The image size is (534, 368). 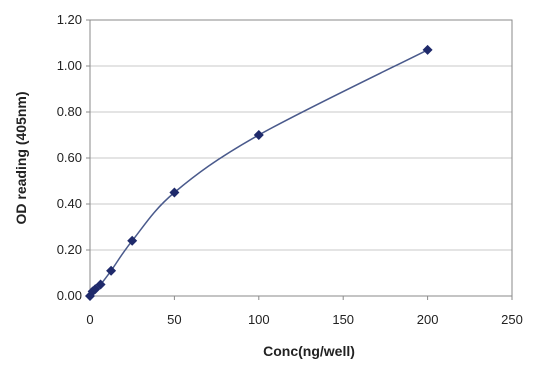 I want to click on x-tick-label: 0, so click(x=89, y=319).